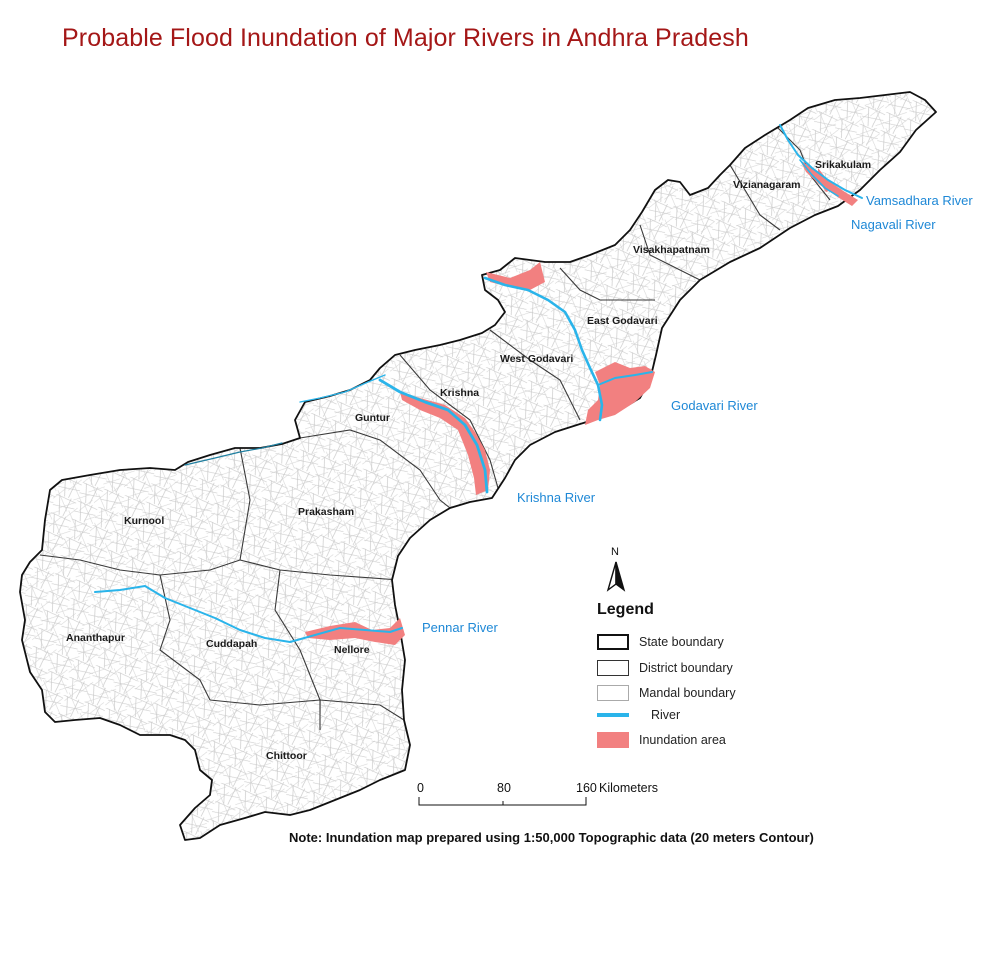  What do you see at coordinates (586, 788) in the screenshot?
I see `scale-tick-160: 160` at bounding box center [586, 788].